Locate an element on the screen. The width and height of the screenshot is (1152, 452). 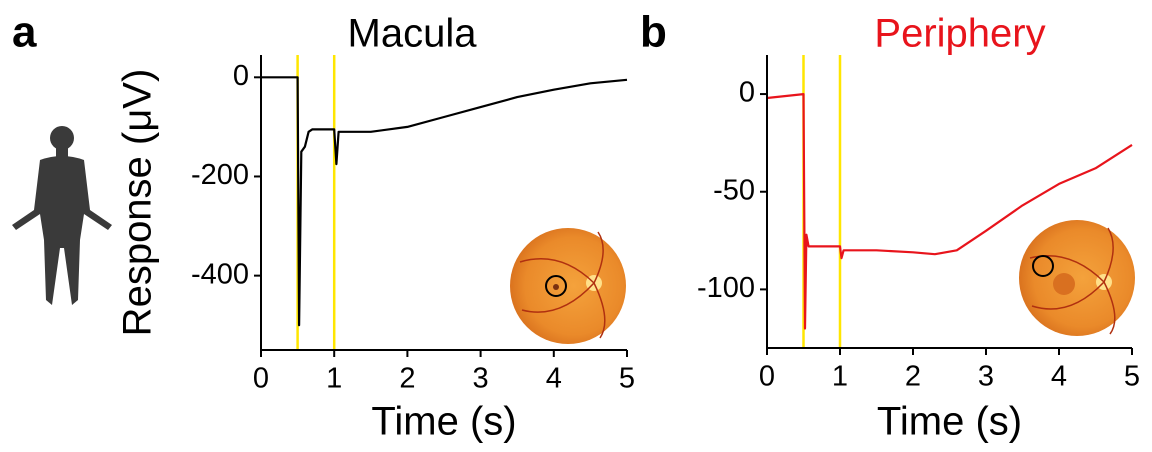
y-tick-label: -200 is located at coordinates (220, 175).